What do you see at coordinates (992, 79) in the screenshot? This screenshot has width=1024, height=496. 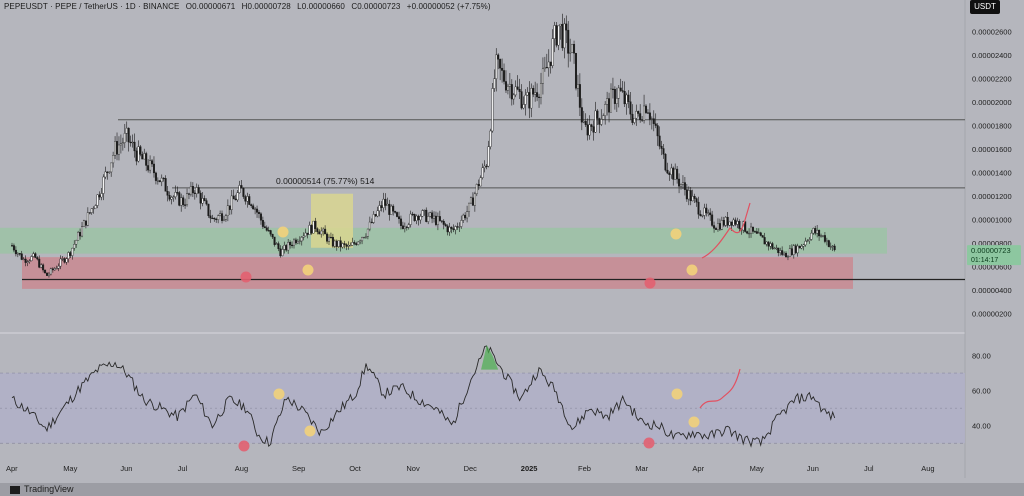 I see `price-axis-tick: 0.00002200` at bounding box center [992, 79].